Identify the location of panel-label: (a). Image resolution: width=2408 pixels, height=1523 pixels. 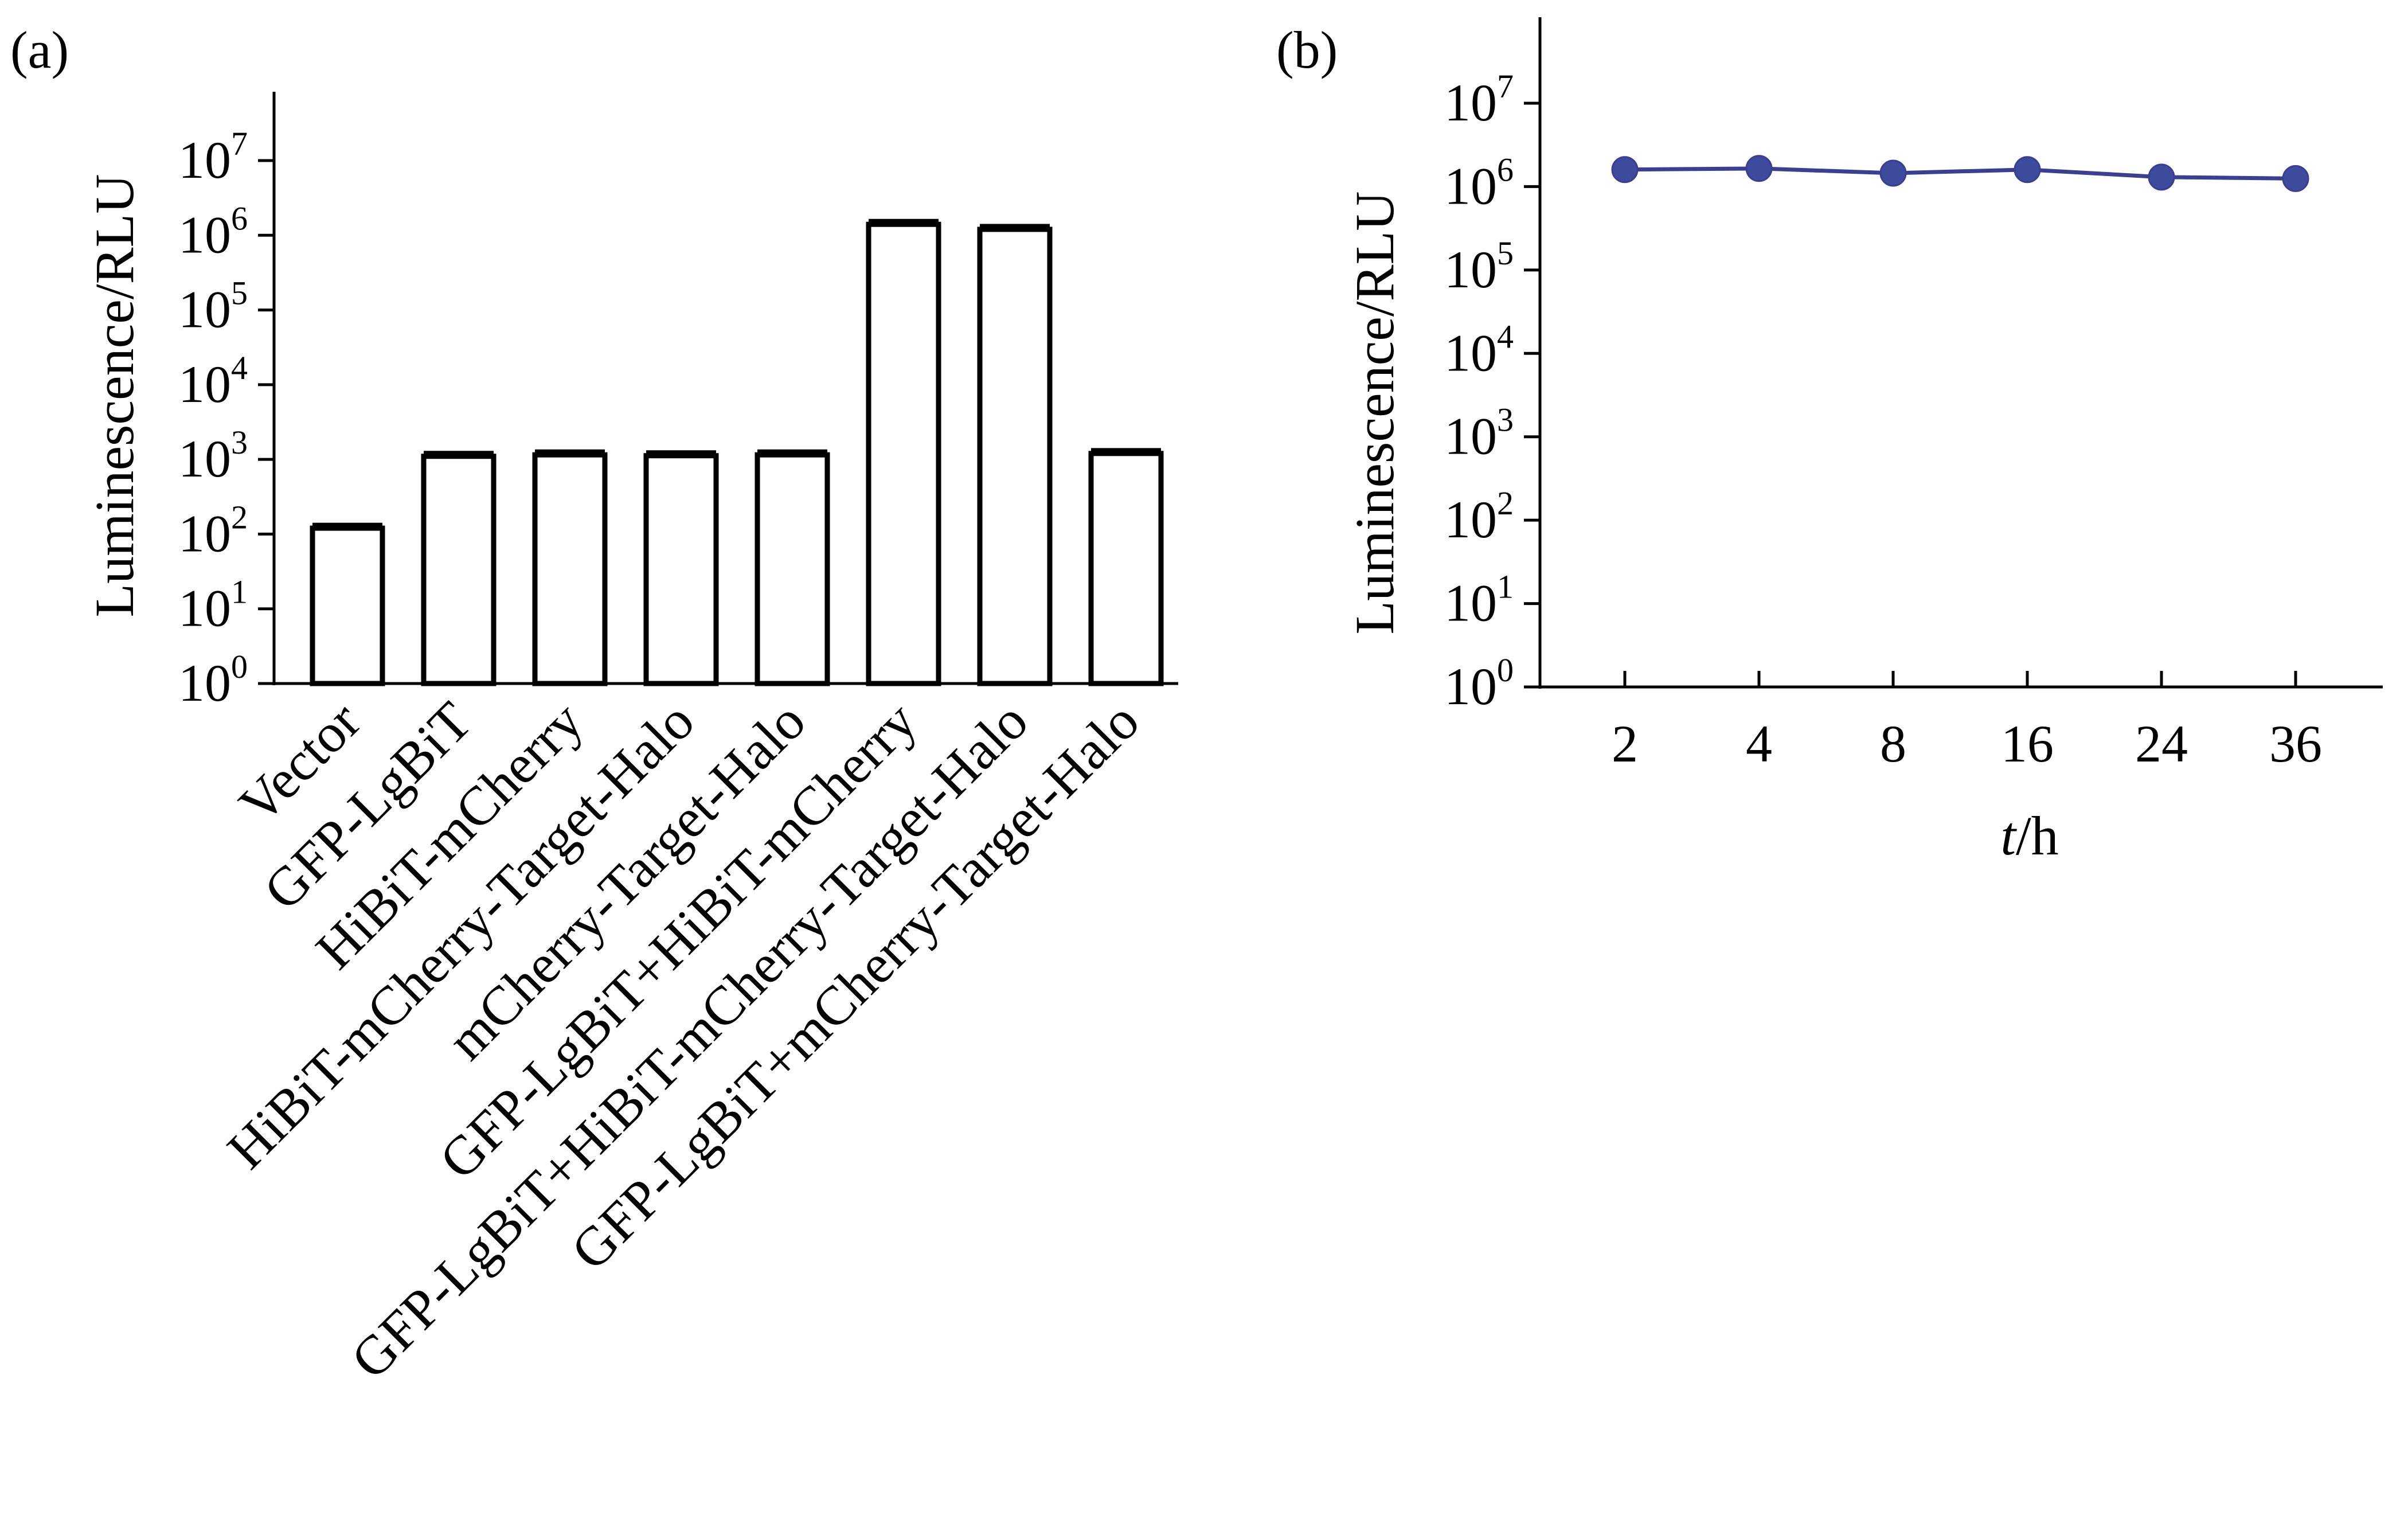
(39, 50).